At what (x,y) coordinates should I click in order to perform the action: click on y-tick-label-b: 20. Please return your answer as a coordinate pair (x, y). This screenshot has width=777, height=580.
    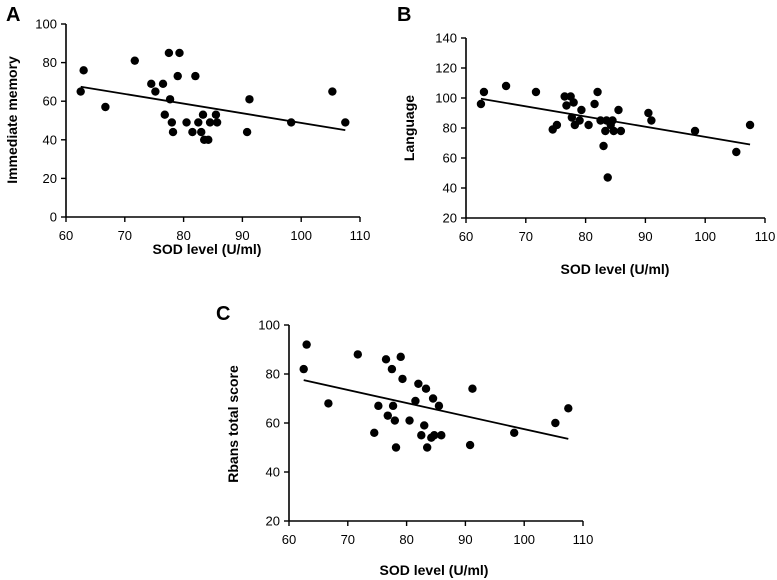
    Looking at the image, I should click on (450, 218).